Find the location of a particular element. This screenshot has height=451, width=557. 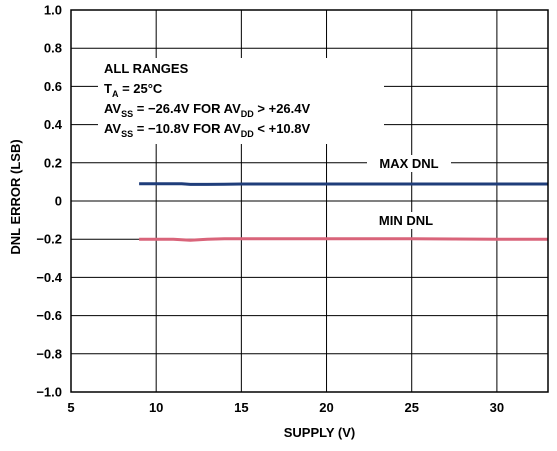

annotation-line-temperature: TA = 25°C is located at coordinates (133, 90).